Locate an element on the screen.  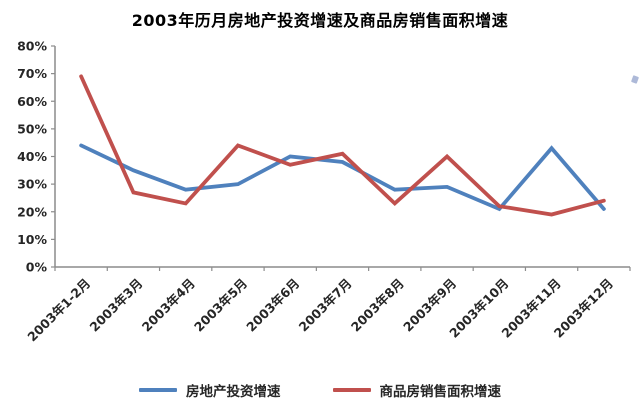
y-tick-label: 60% is located at coordinates (32, 101).